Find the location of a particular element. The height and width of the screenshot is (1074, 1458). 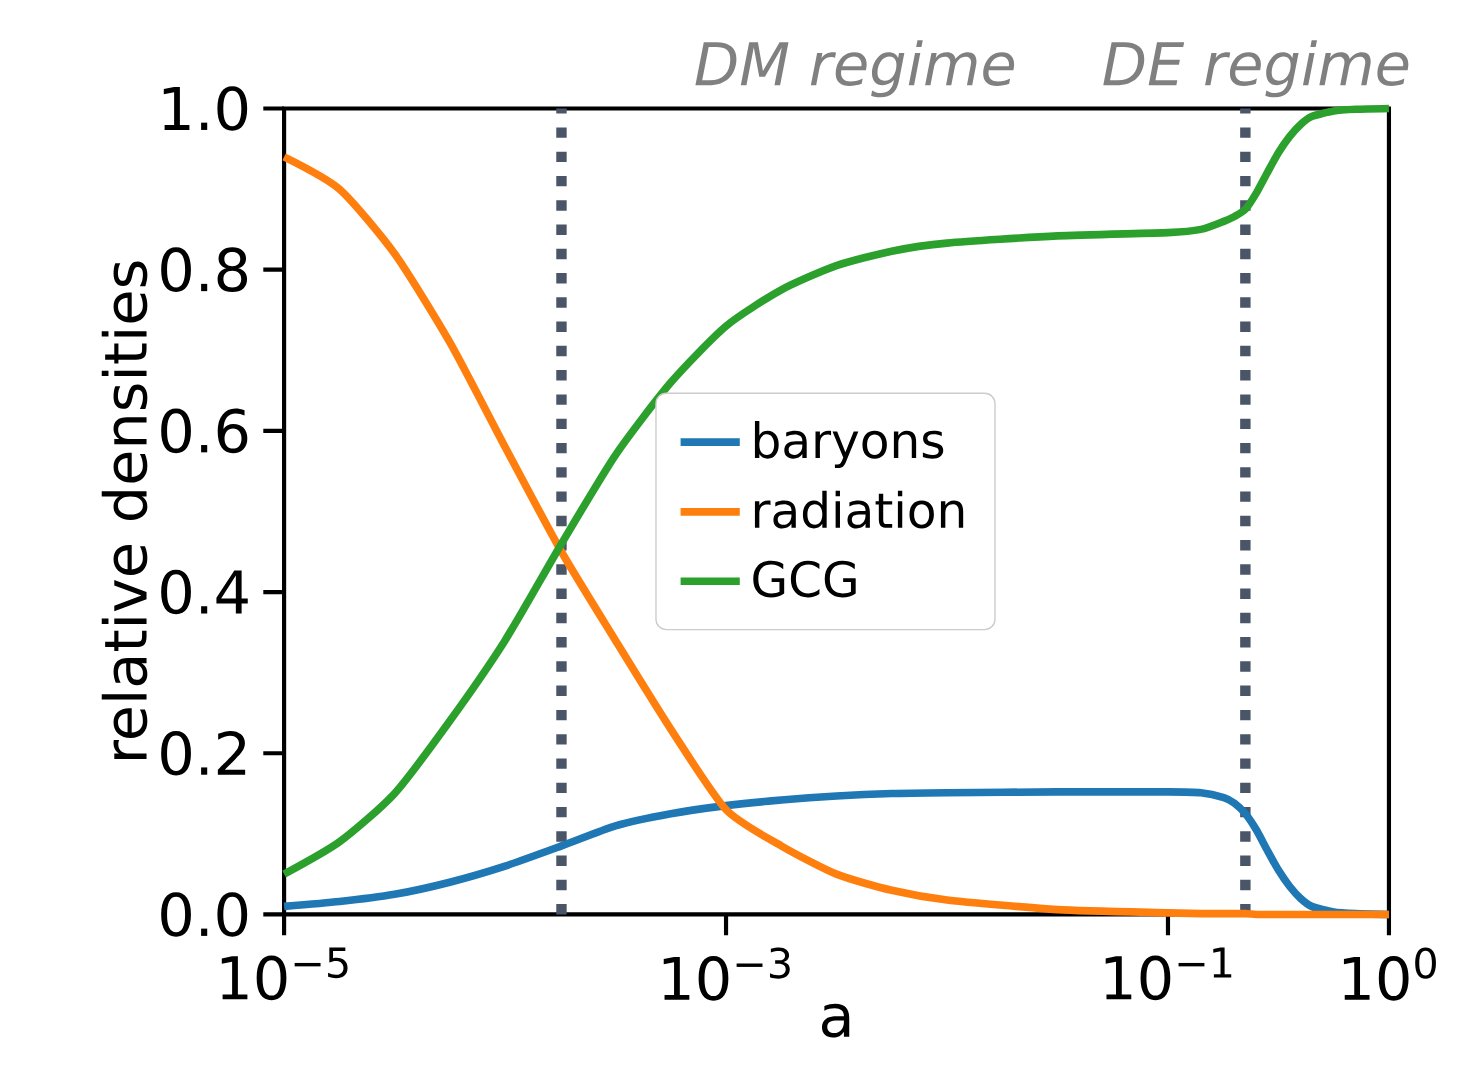

y-tick-label: 0.4 is located at coordinates (204, 592).